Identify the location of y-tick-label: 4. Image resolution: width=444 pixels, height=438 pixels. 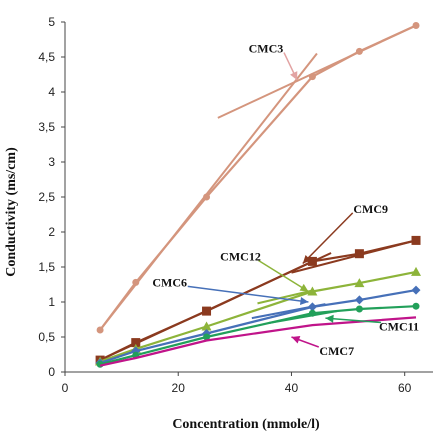
(51, 92).